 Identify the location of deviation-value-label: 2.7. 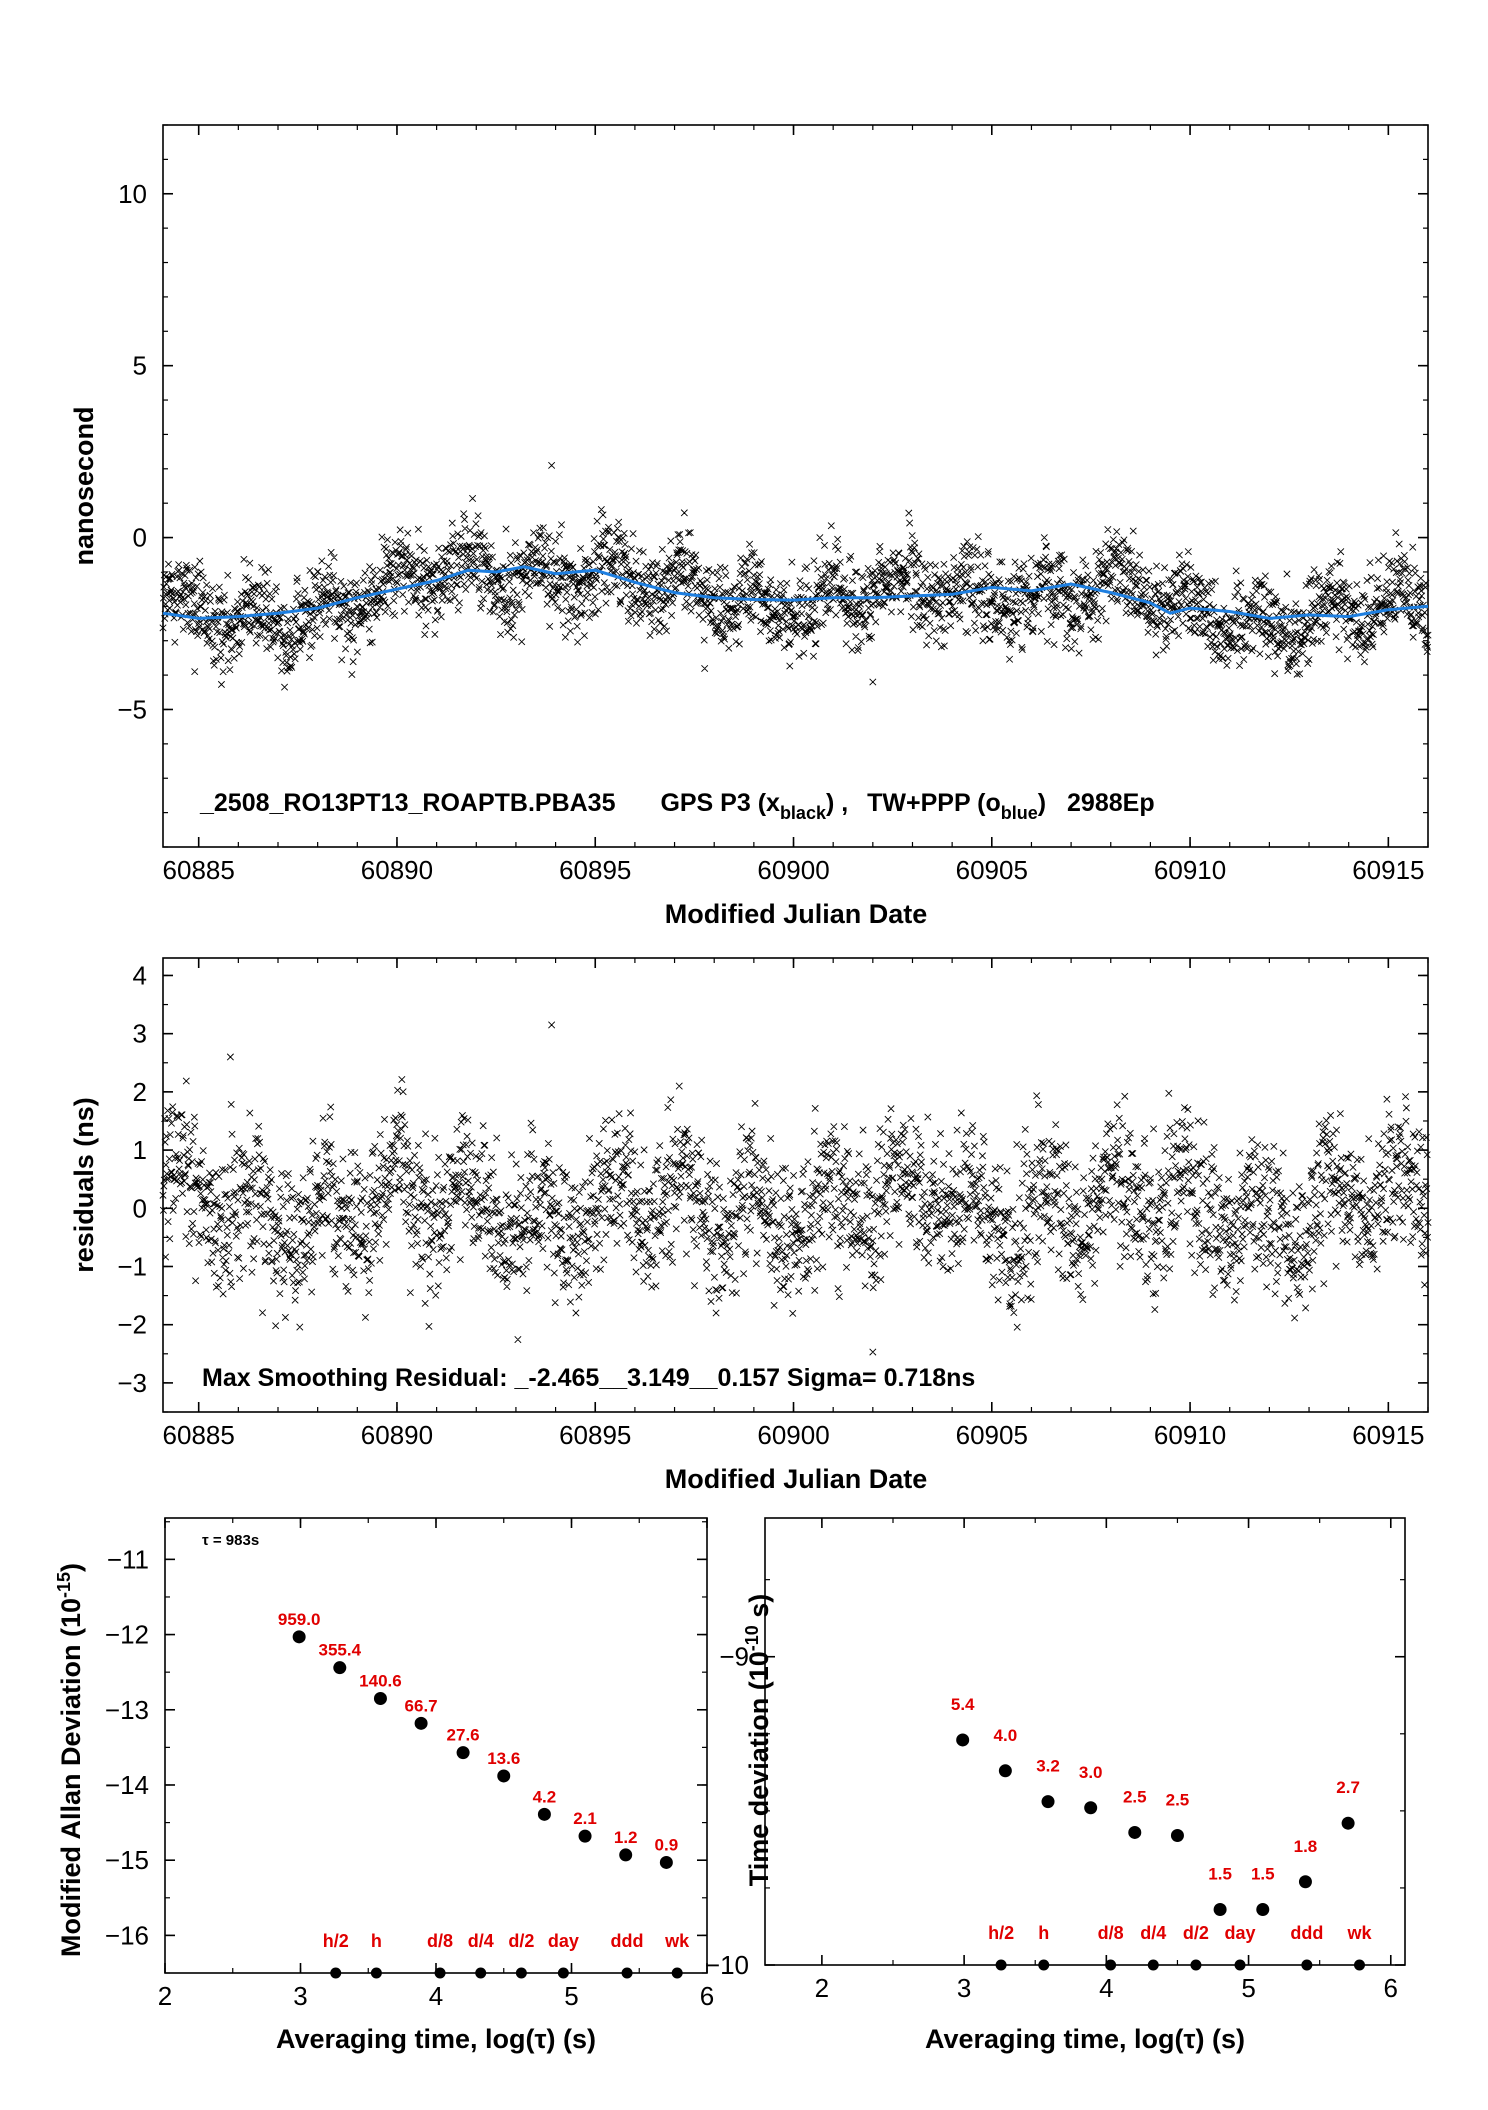
(1348, 1787).